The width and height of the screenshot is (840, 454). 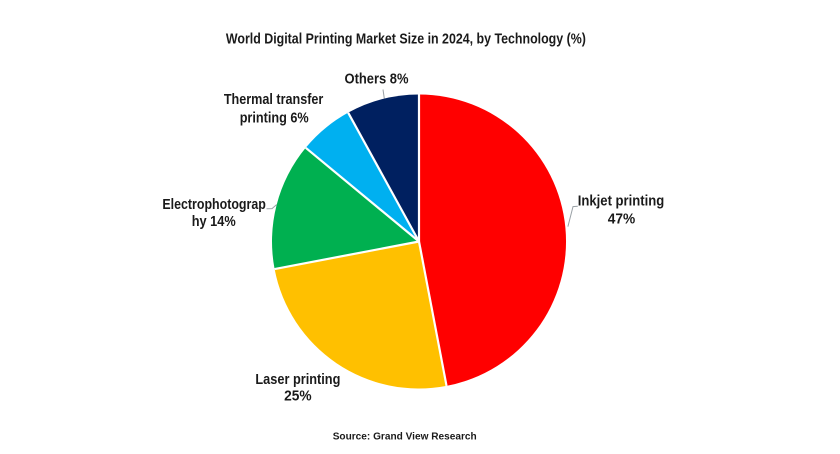 I want to click on svg-text: Thermal transfer, so click(x=274, y=100).